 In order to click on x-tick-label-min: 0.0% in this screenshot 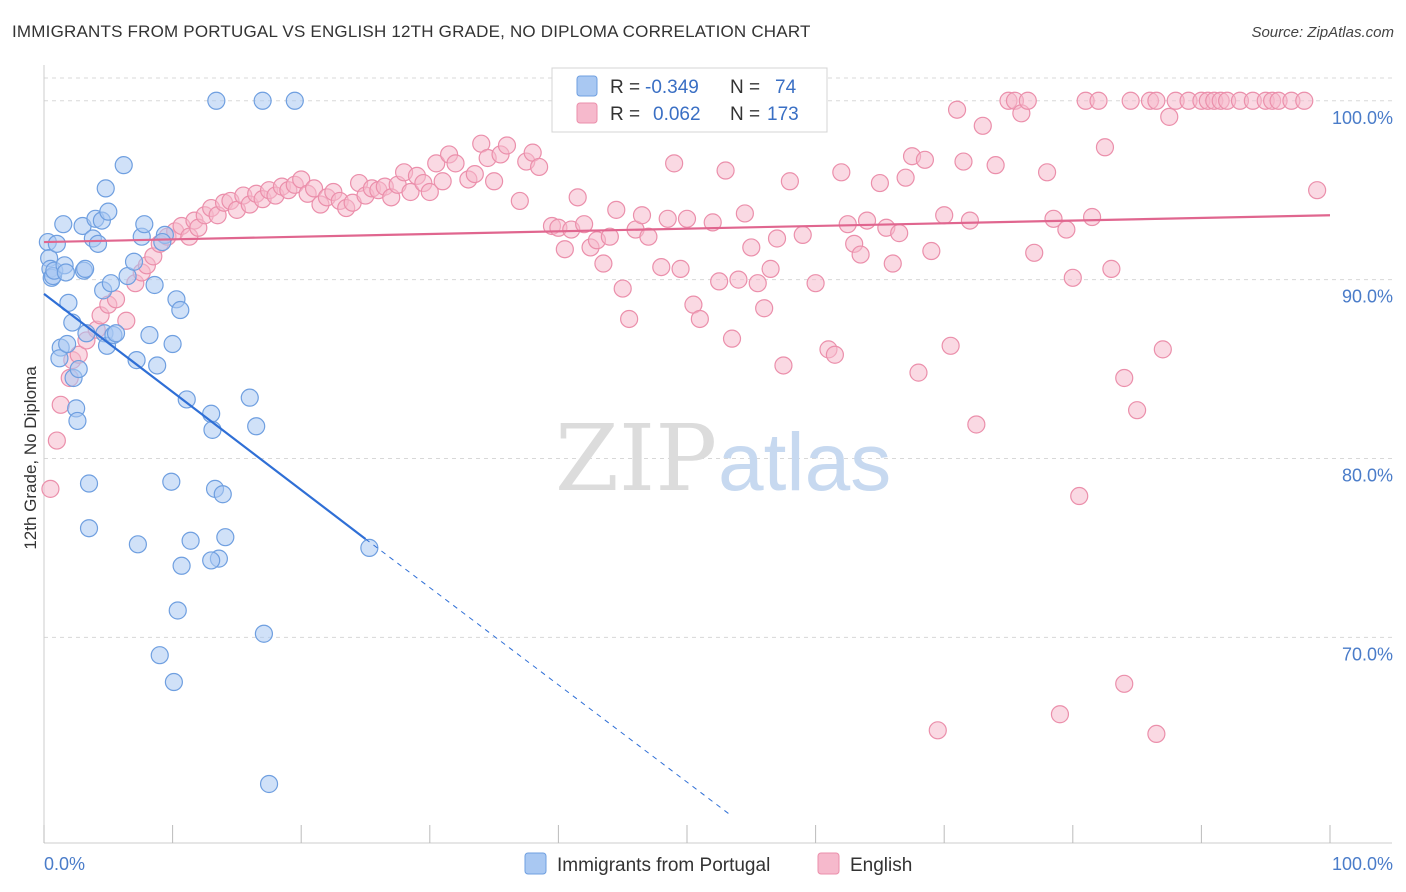, I will do `click(64, 864)`.